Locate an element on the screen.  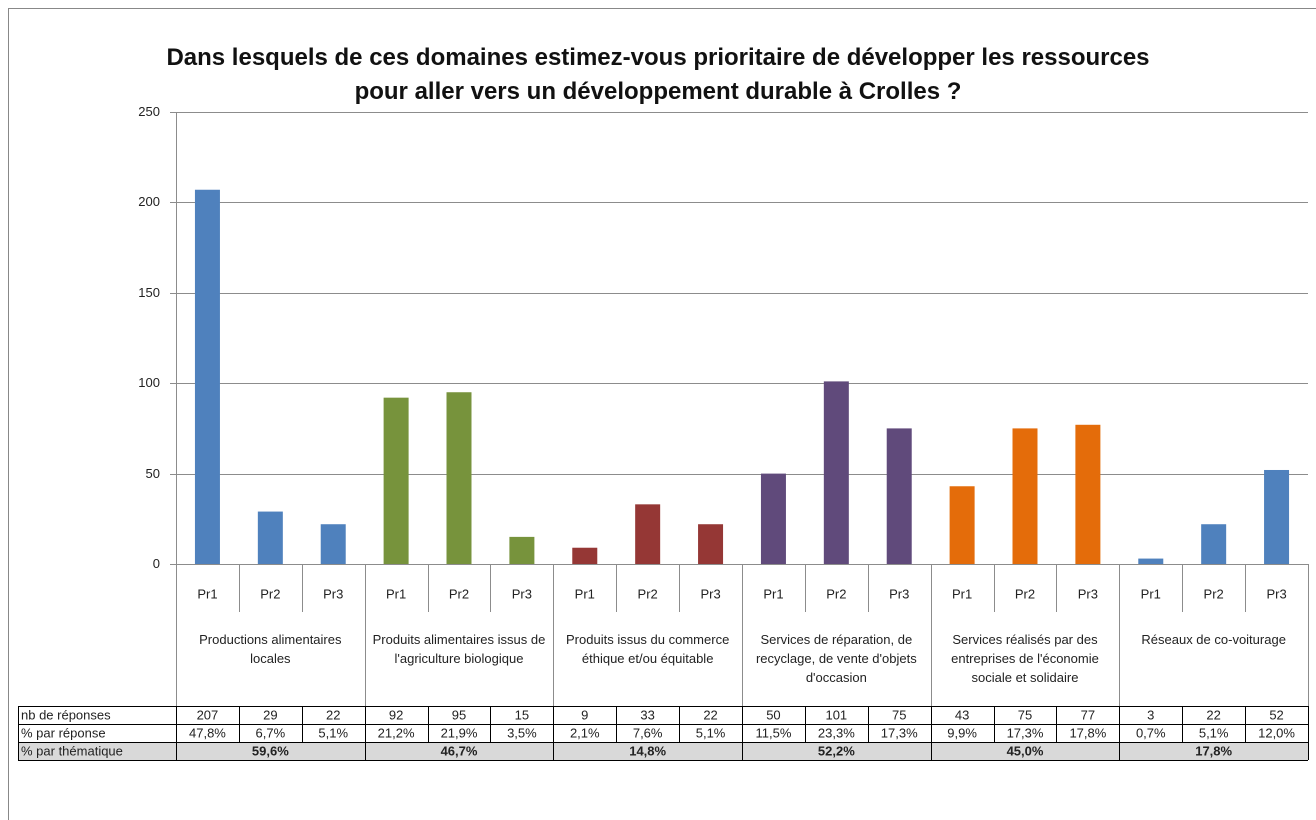
table-cell: 52,2% is located at coordinates (836, 750).